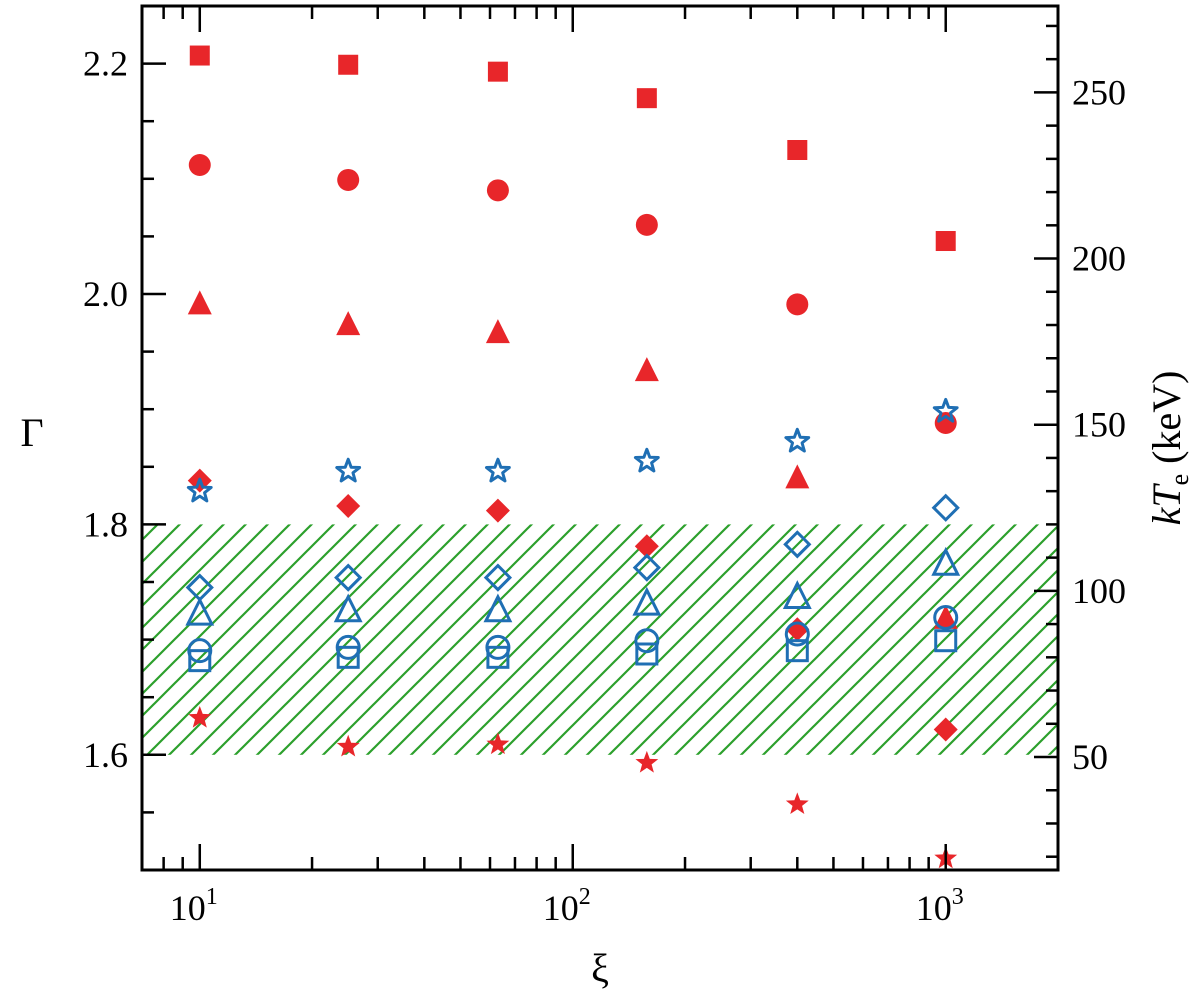  What do you see at coordinates (572, 450) in the screenshot?
I see `series-right-star-open` at bounding box center [572, 450].